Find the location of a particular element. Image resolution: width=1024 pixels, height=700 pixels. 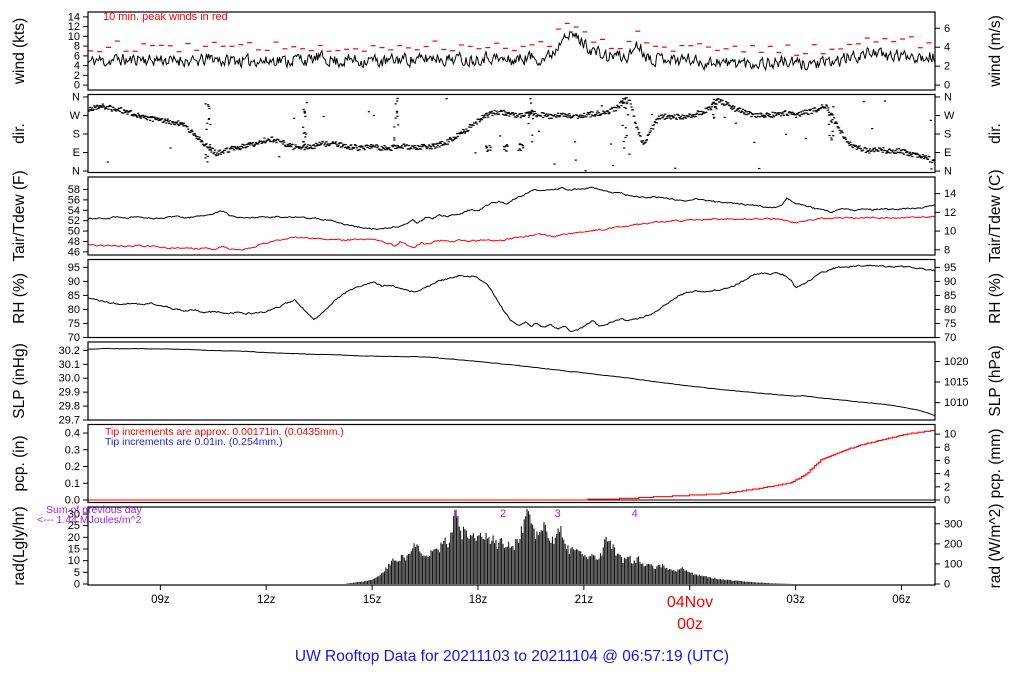

ytick-label-right-slp: 1010 is located at coordinates (956, 403).